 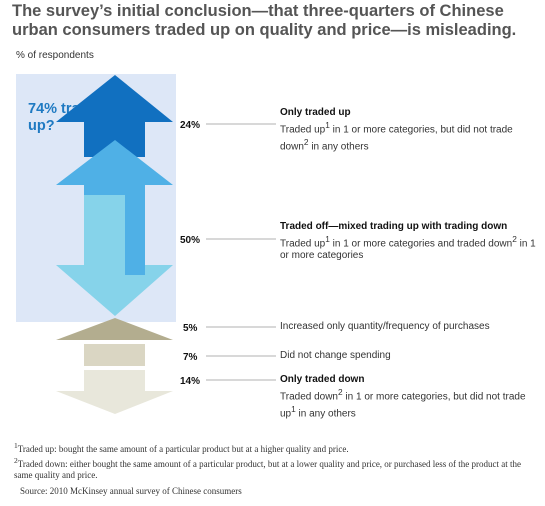 What do you see at coordinates (114, 355) in the screenshot?
I see `bar-no-change` at bounding box center [114, 355].